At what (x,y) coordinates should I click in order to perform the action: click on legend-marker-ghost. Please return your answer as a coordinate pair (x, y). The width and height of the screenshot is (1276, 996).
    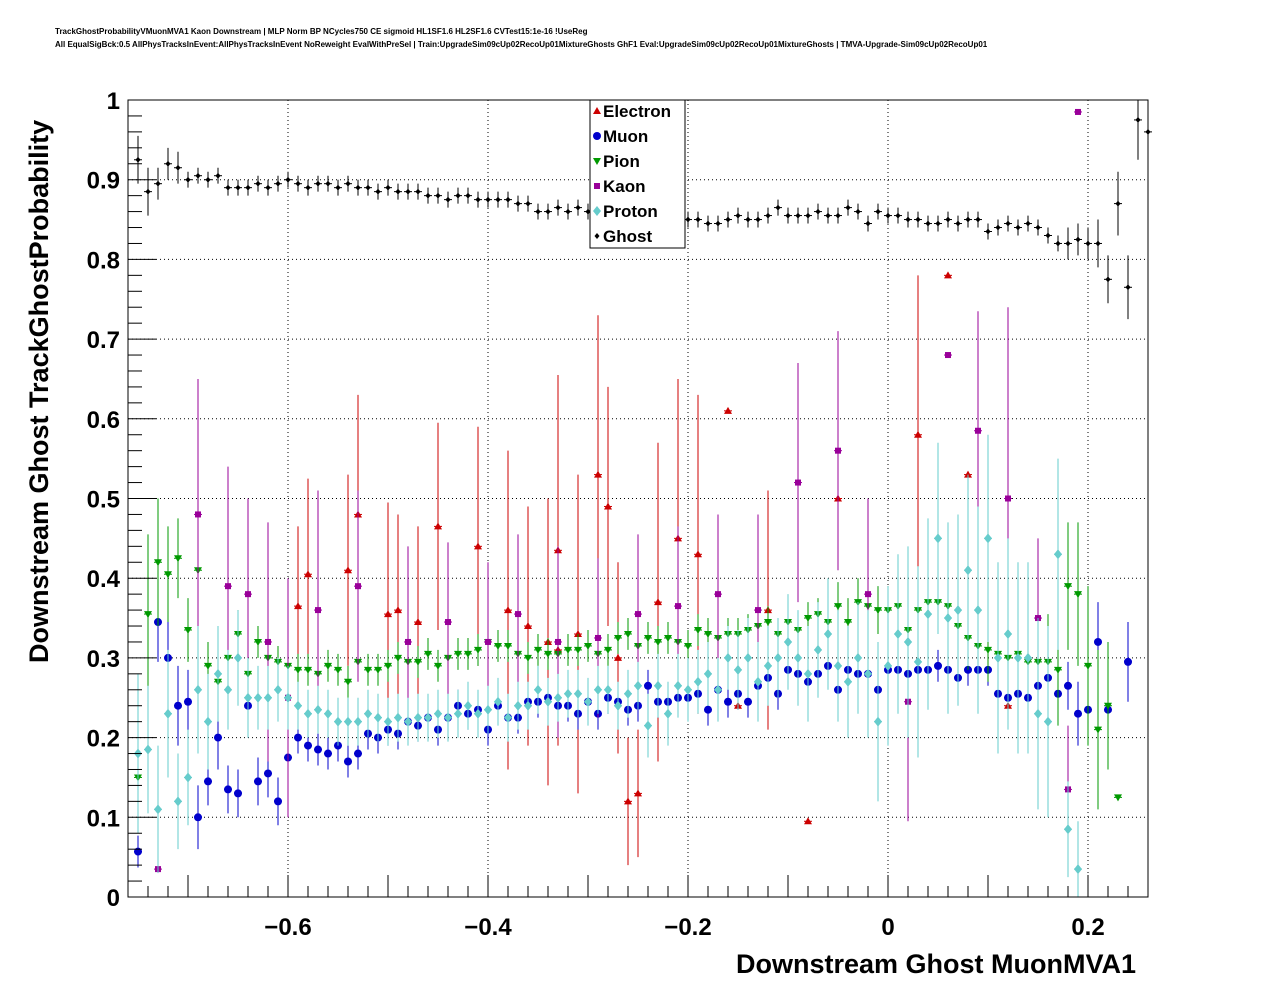
    Looking at the image, I should click on (597, 236).